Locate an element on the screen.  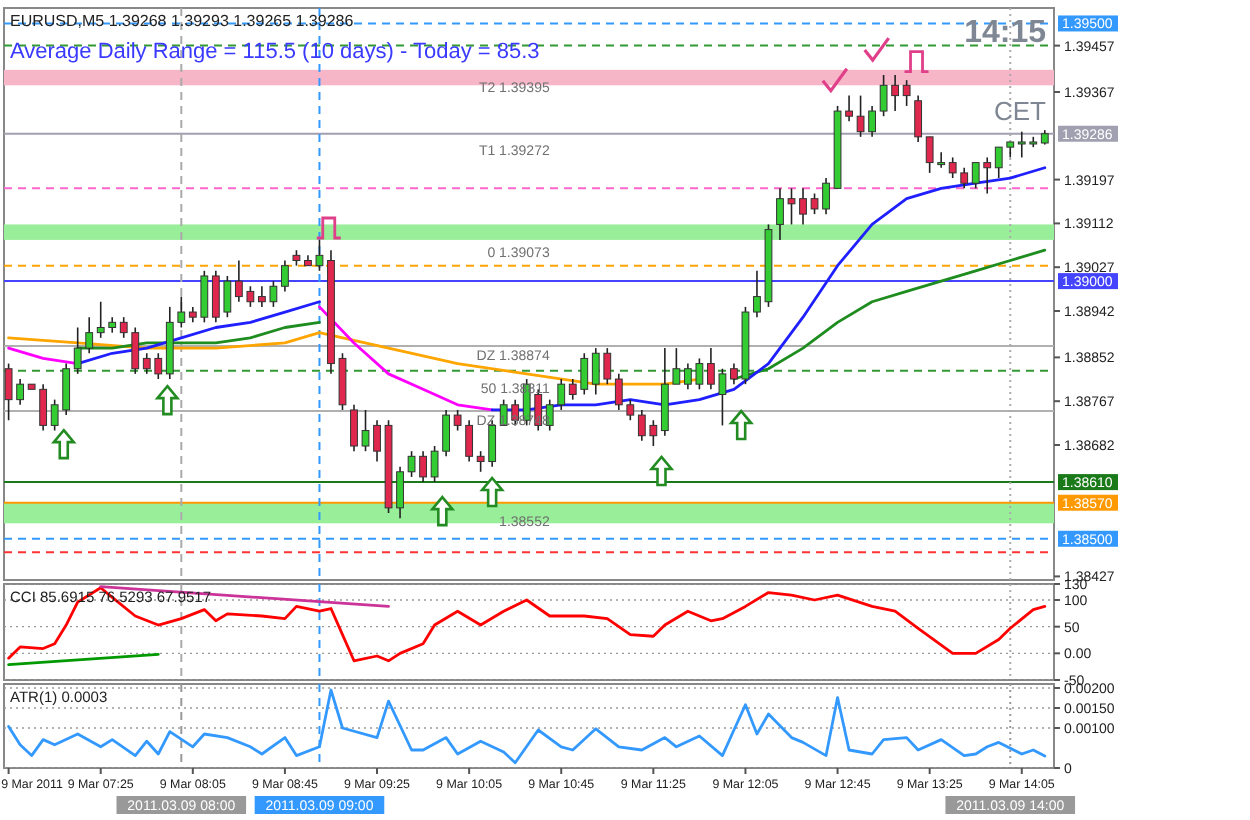
annotation: CET is located at coordinates (1020, 111).